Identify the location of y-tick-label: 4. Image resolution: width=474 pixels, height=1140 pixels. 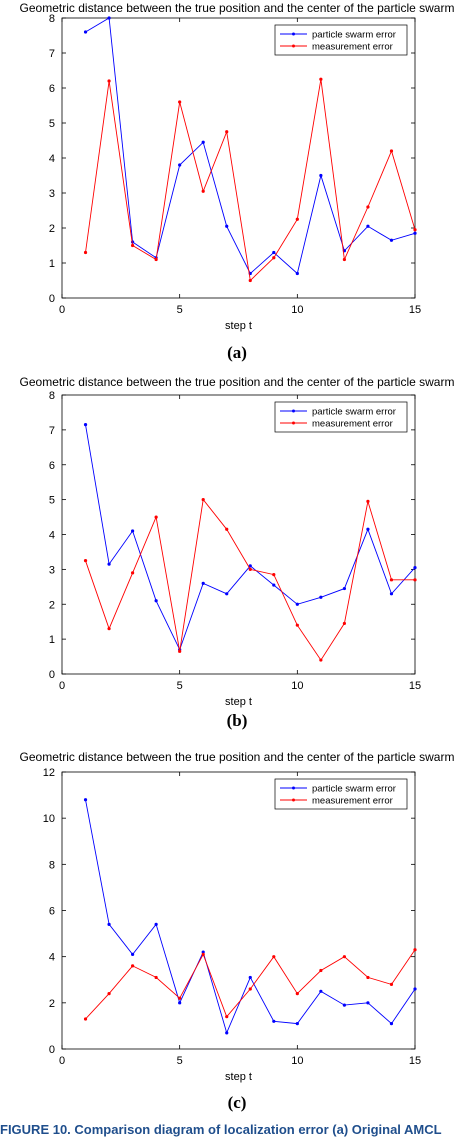
(52, 958).